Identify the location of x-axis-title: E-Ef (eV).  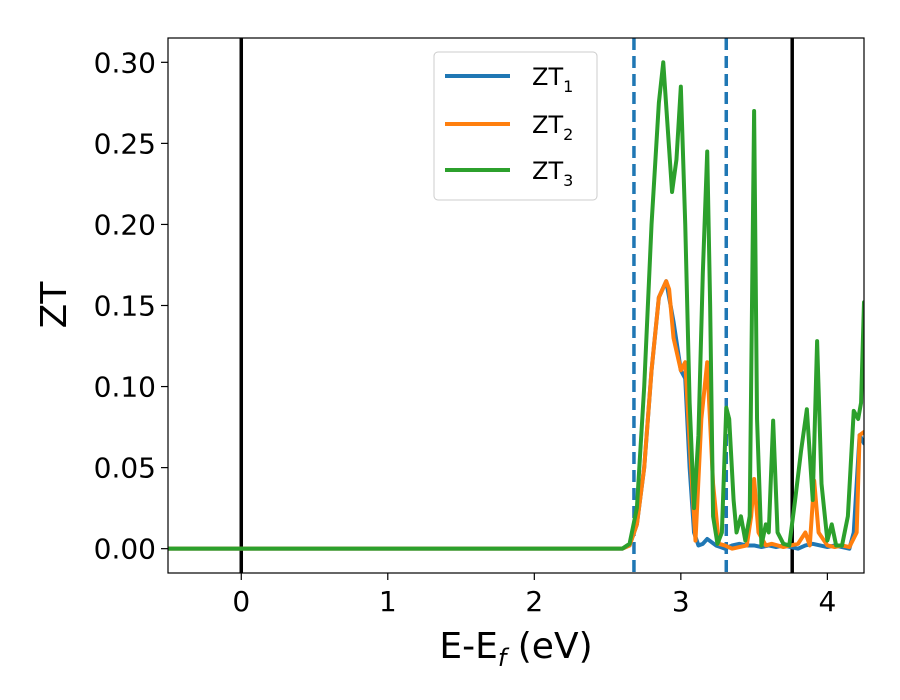
(515, 649).